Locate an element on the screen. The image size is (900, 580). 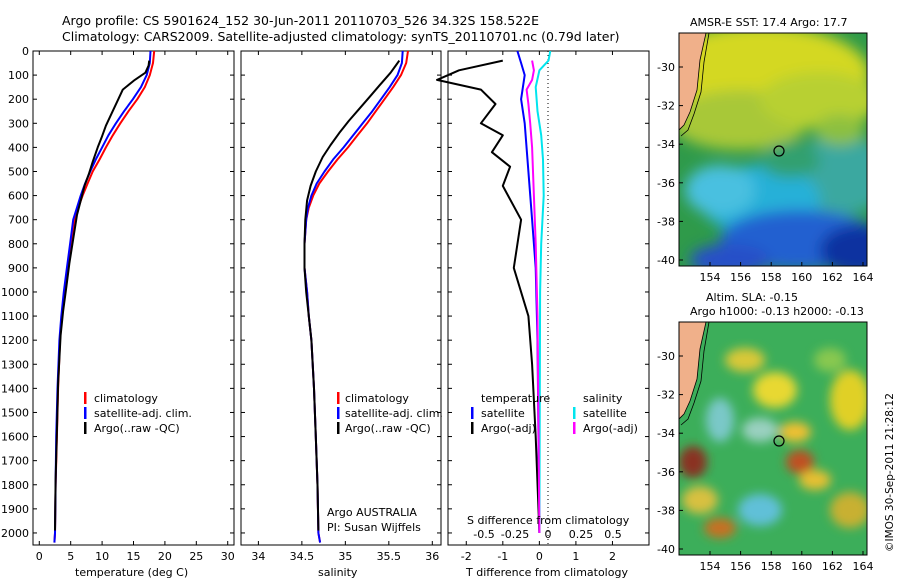
sla-field is located at coordinates (773, 438).